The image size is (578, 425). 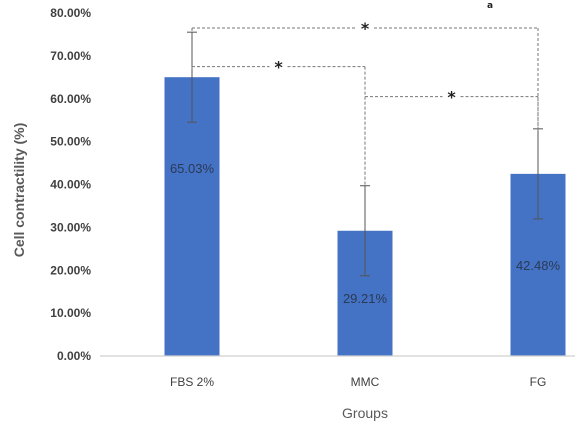 What do you see at coordinates (365, 298) in the screenshot?
I see `data-label: 29.21%` at bounding box center [365, 298].